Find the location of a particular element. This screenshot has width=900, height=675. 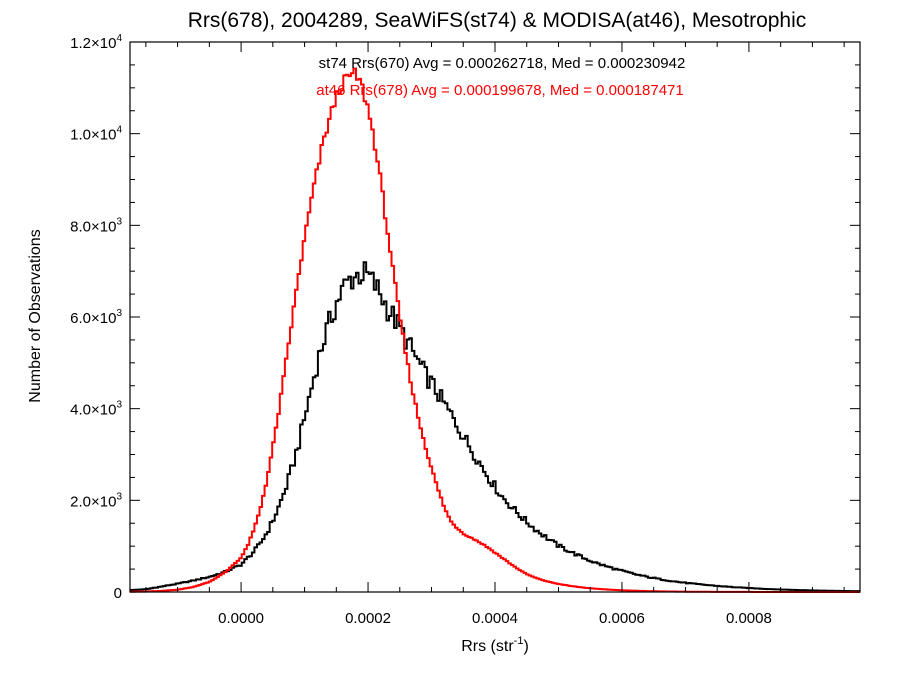

x-tick-label: 0.0006 is located at coordinates (622, 618).